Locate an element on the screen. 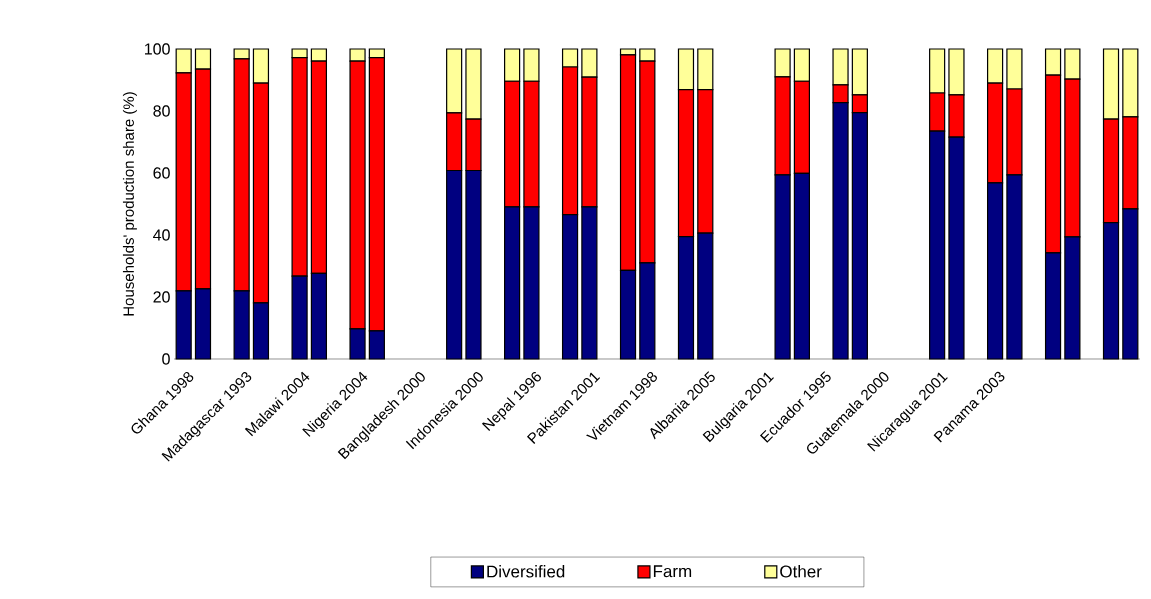 Image resolution: width=1151 pixels, height=599 pixels. y-tick-label: 60 is located at coordinates (161, 173).